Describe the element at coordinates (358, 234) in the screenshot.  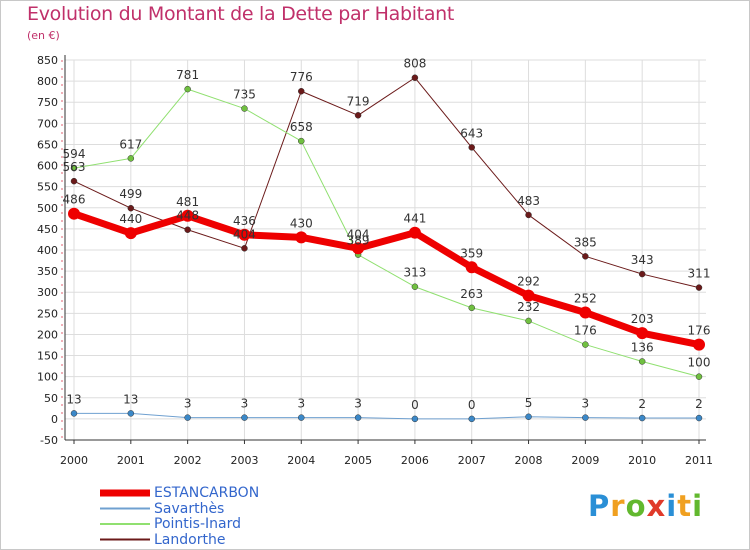
I see `data-label-estancarbon: 404` at that location.